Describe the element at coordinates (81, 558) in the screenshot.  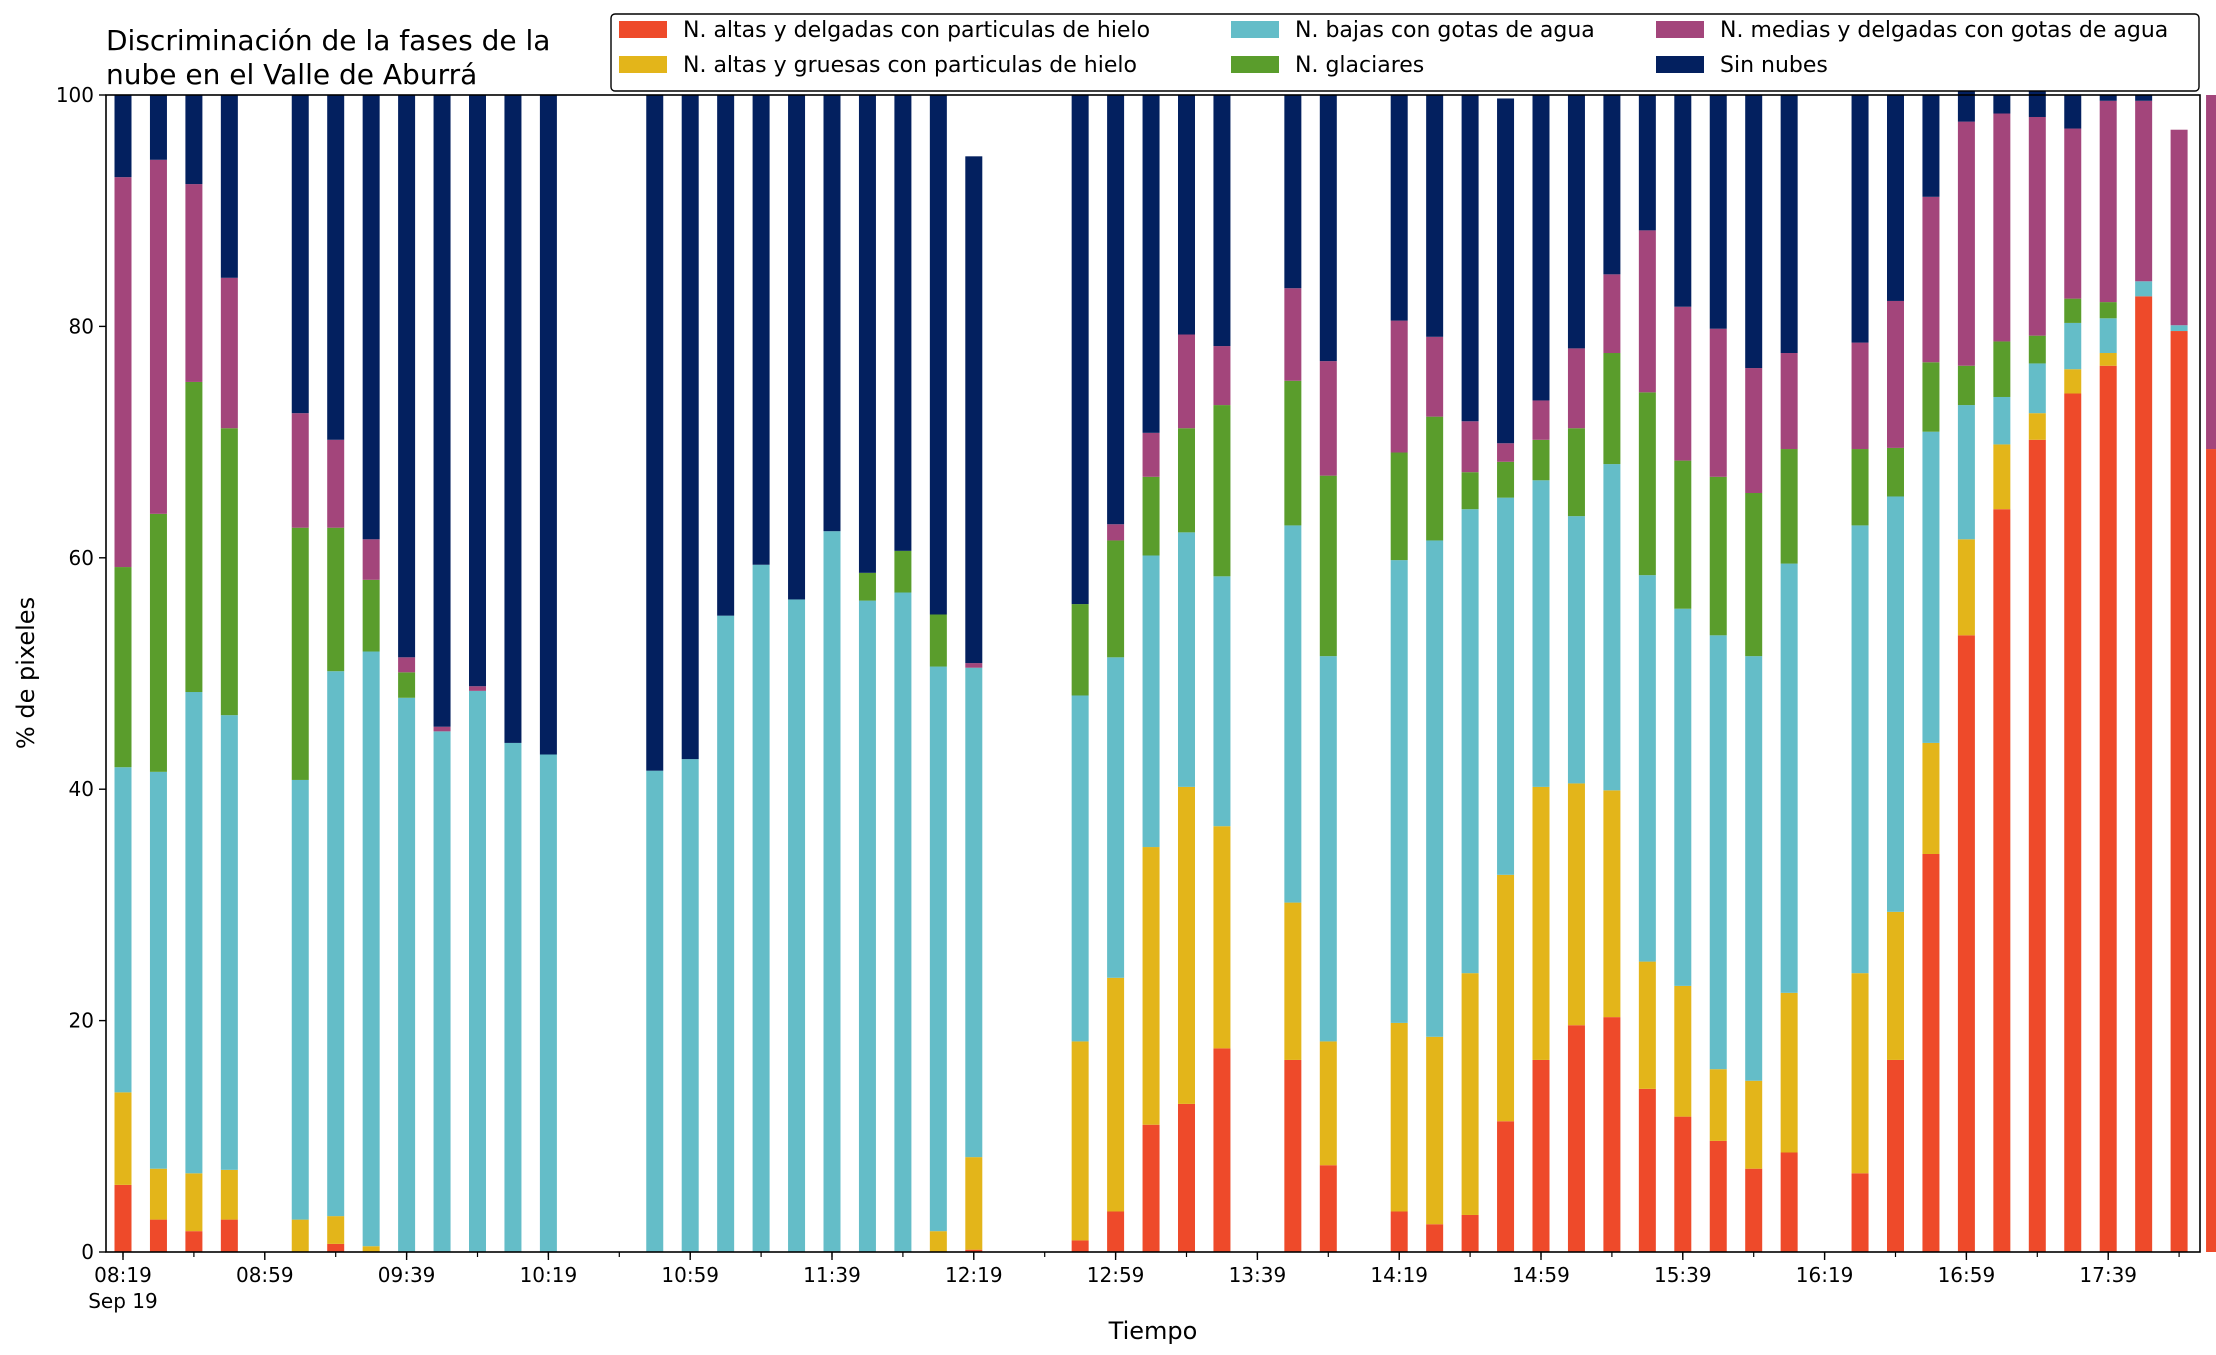
I see `y-tick-label-3: 60` at that location.